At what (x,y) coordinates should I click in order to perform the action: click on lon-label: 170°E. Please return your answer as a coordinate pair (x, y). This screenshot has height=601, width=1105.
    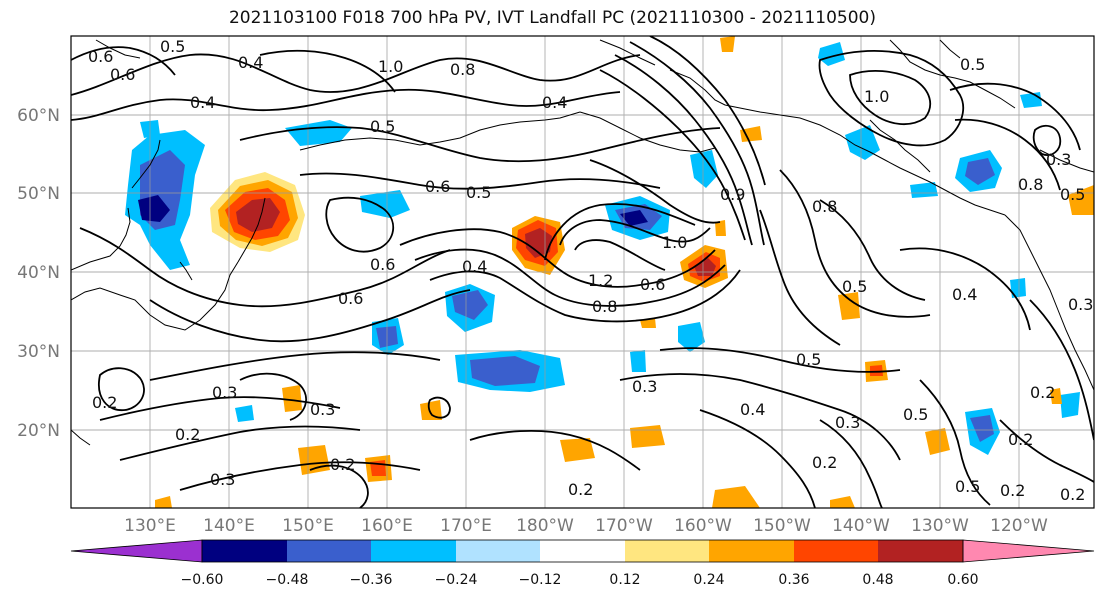
    Looking at the image, I should click on (466, 526).